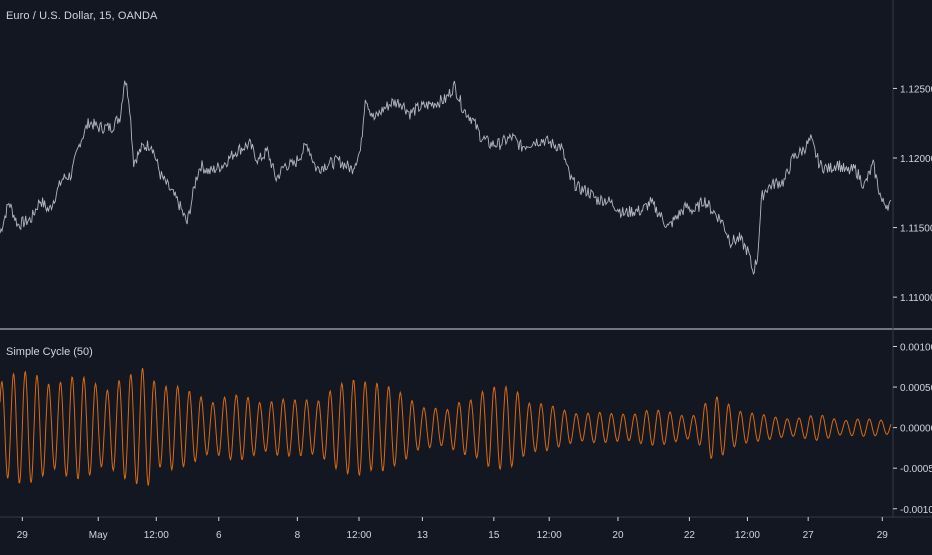 This screenshot has height=555, width=932. I want to click on price-axis-label: 1.11000, so click(916, 298).